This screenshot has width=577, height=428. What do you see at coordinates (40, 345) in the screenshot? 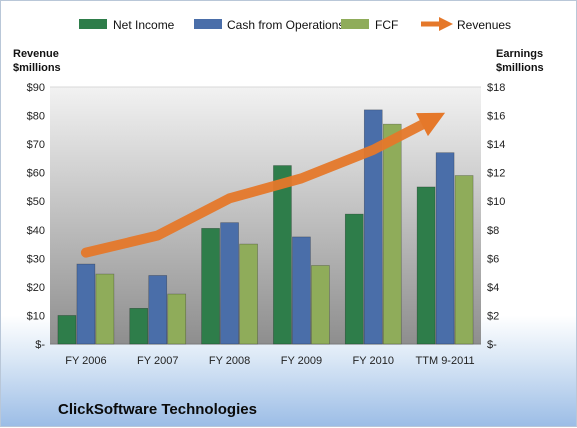
I see `left-tick-label: $-` at bounding box center [40, 345].